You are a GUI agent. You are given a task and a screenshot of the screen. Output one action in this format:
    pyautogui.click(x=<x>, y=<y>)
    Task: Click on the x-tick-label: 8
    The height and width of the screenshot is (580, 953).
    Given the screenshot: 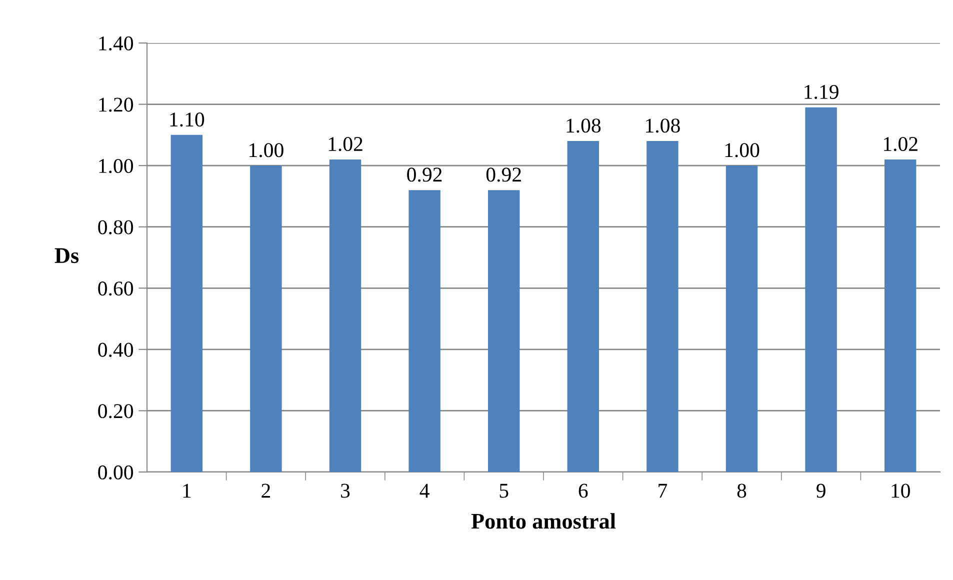 What is the action you would take?
    pyautogui.click(x=741, y=491)
    